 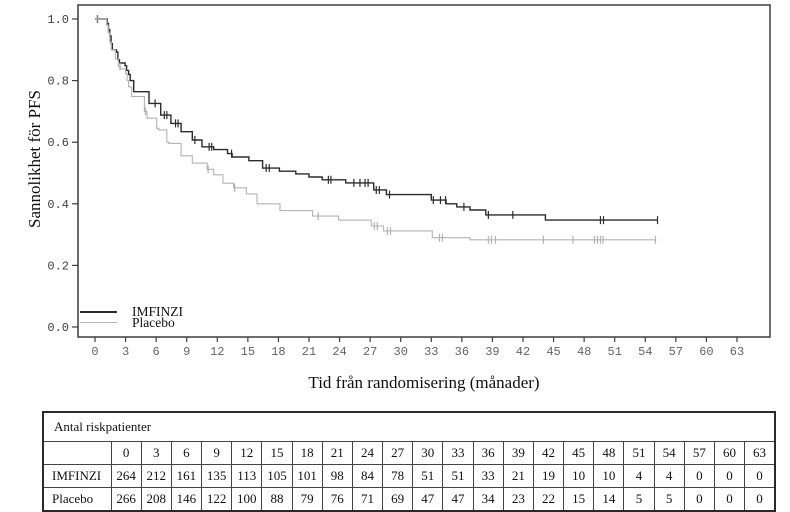 I want to click on risk-table-caption-row: Antal riskpatienter, so click(x=409, y=427).